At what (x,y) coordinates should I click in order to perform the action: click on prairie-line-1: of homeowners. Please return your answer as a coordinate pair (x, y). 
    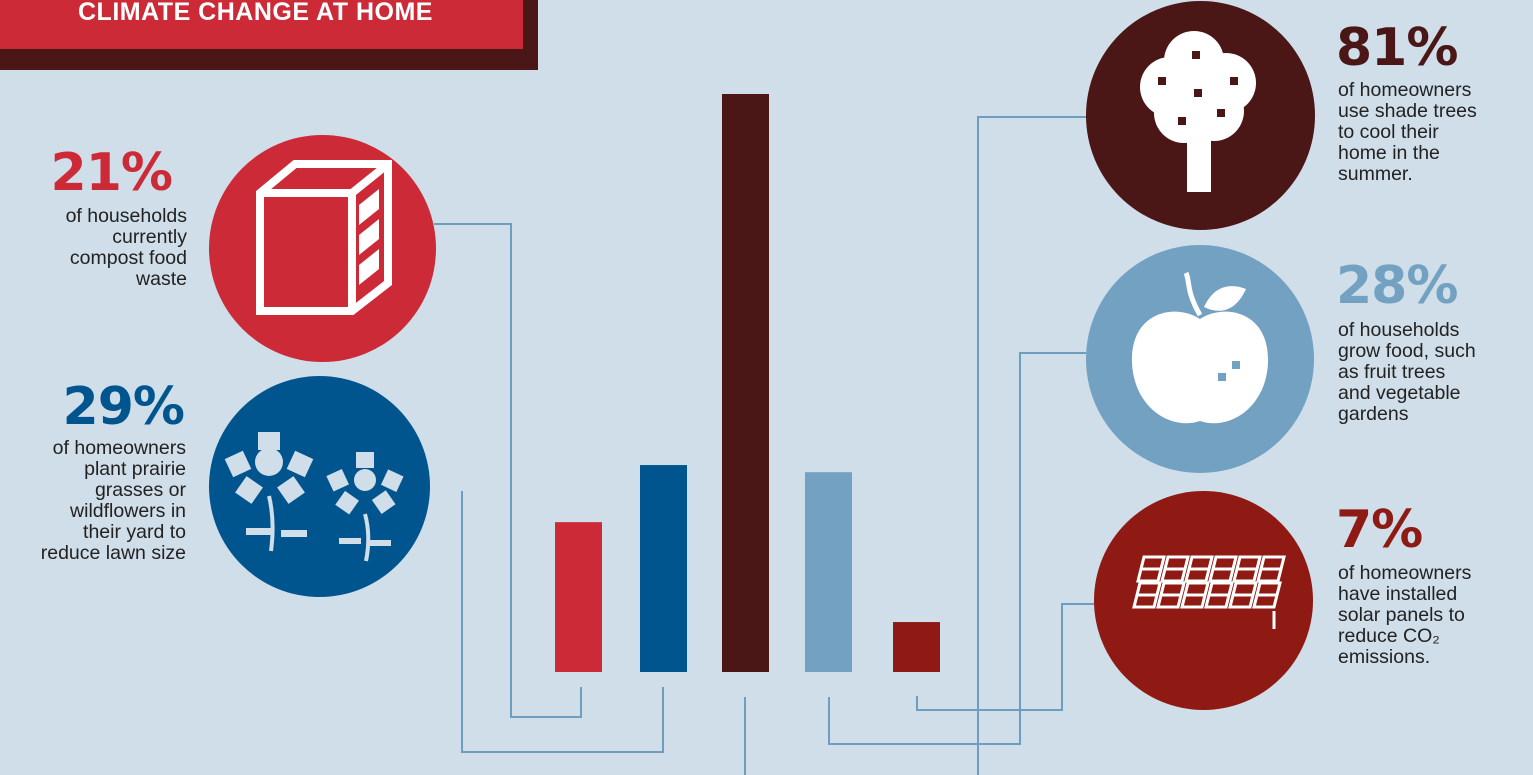
    Looking at the image, I should click on (119, 448).